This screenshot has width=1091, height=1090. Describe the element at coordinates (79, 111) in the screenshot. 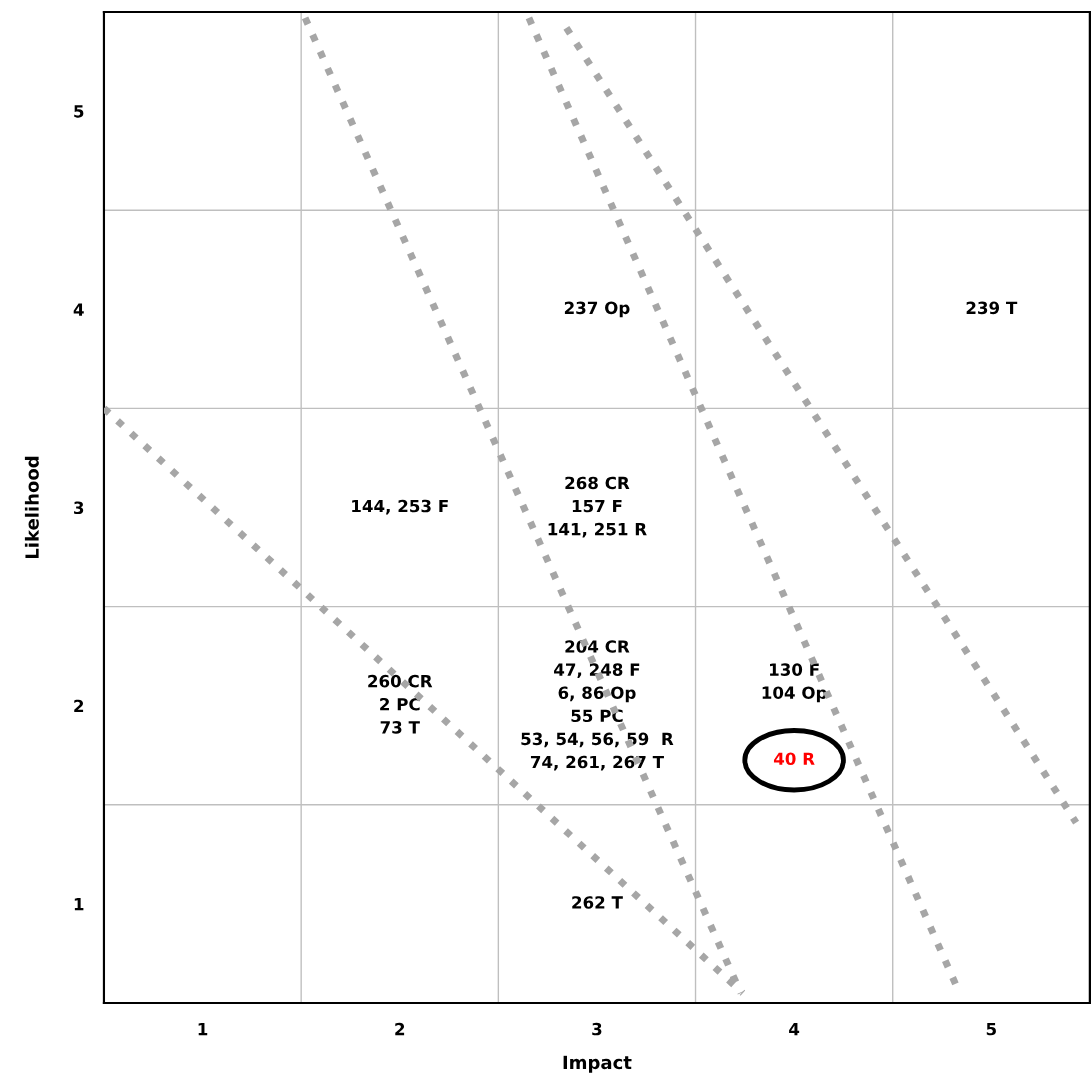

I see `y-tick-label: 5` at that location.